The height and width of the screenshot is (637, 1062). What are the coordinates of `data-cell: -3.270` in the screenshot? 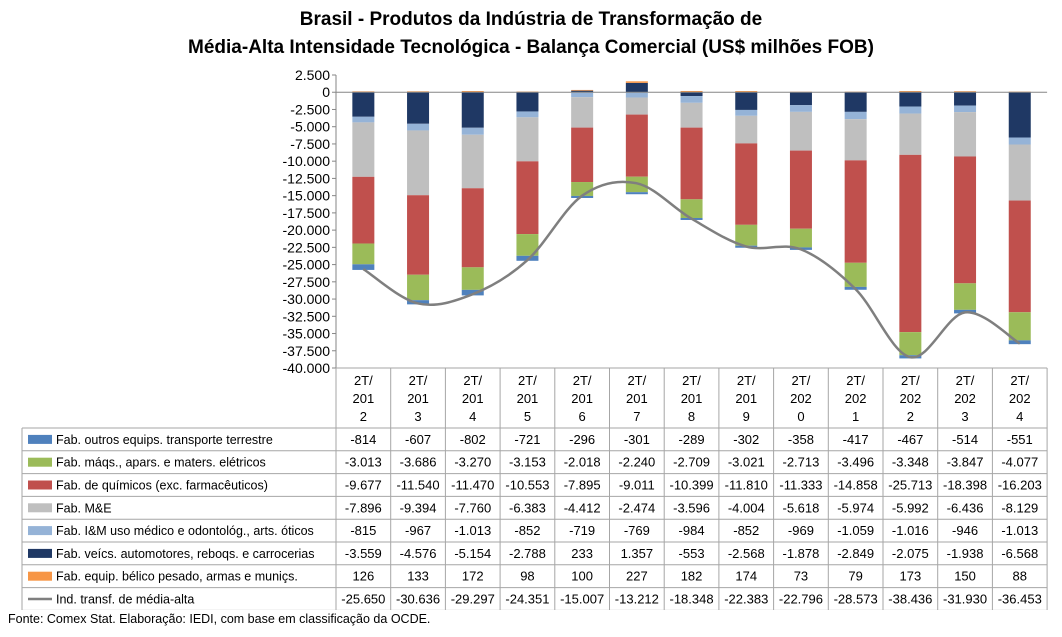 It's located at (472, 462).